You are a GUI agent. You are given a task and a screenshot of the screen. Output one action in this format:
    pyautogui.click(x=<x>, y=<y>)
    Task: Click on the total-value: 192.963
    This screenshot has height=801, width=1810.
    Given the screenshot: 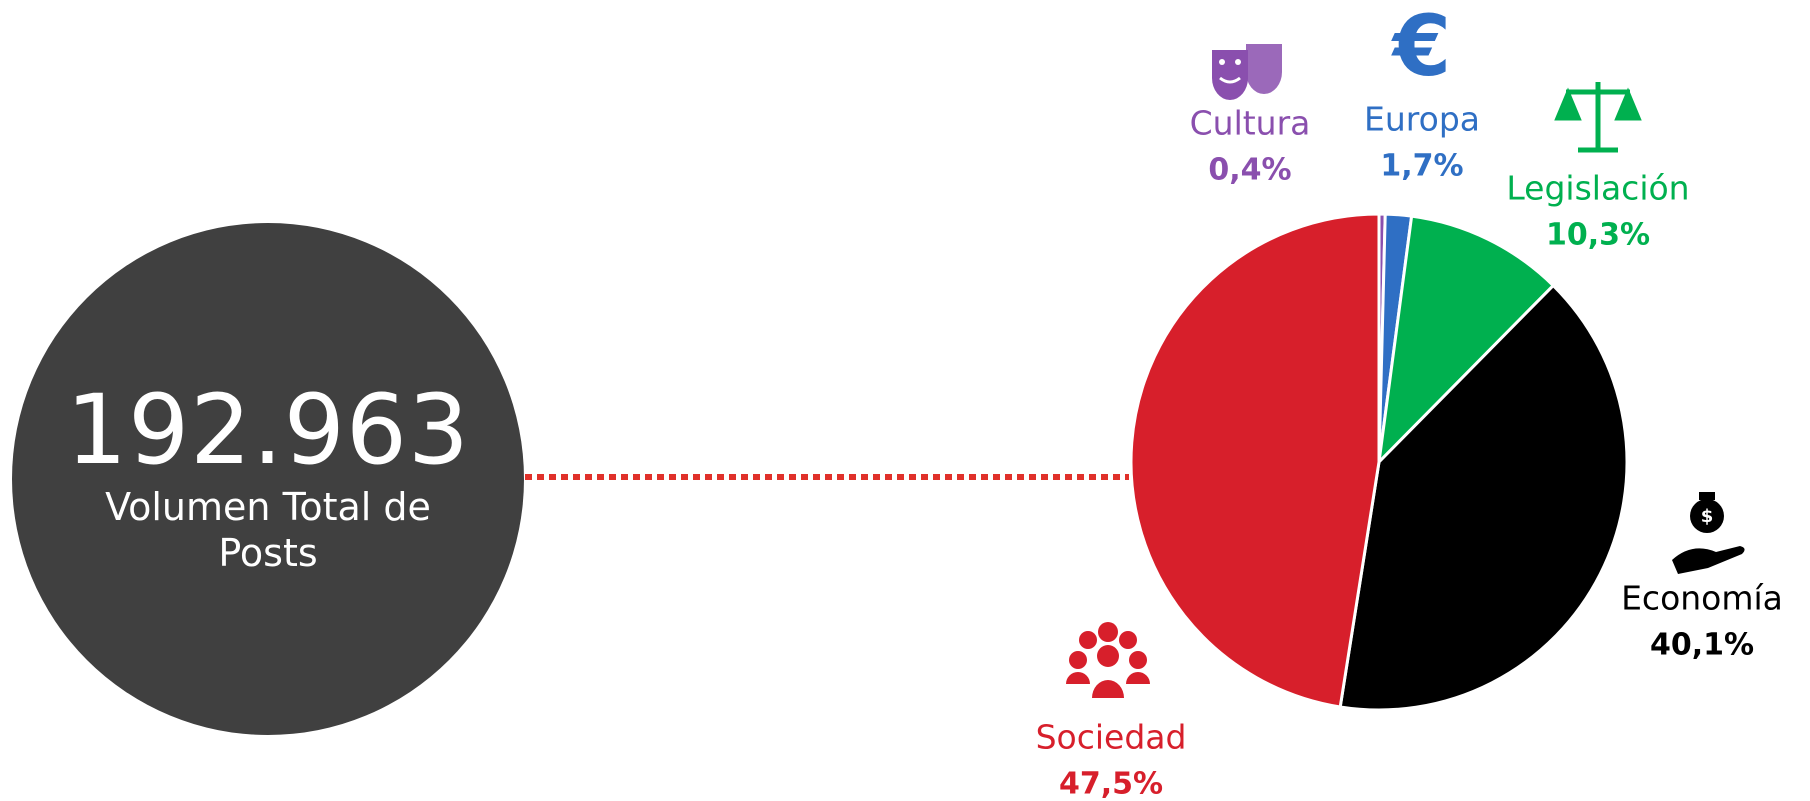 What is the action you would take?
    pyautogui.click(x=268, y=430)
    